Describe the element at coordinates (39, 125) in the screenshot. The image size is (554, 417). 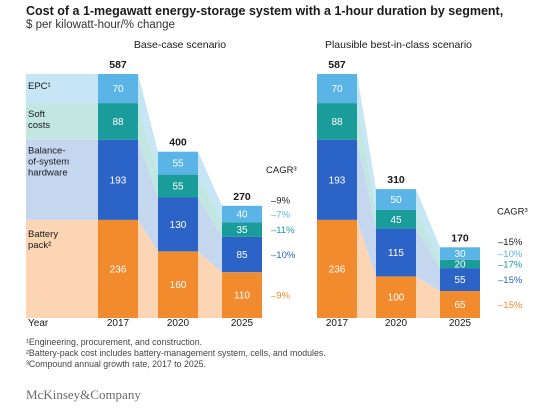
I see `row-label-soft: costs` at that location.